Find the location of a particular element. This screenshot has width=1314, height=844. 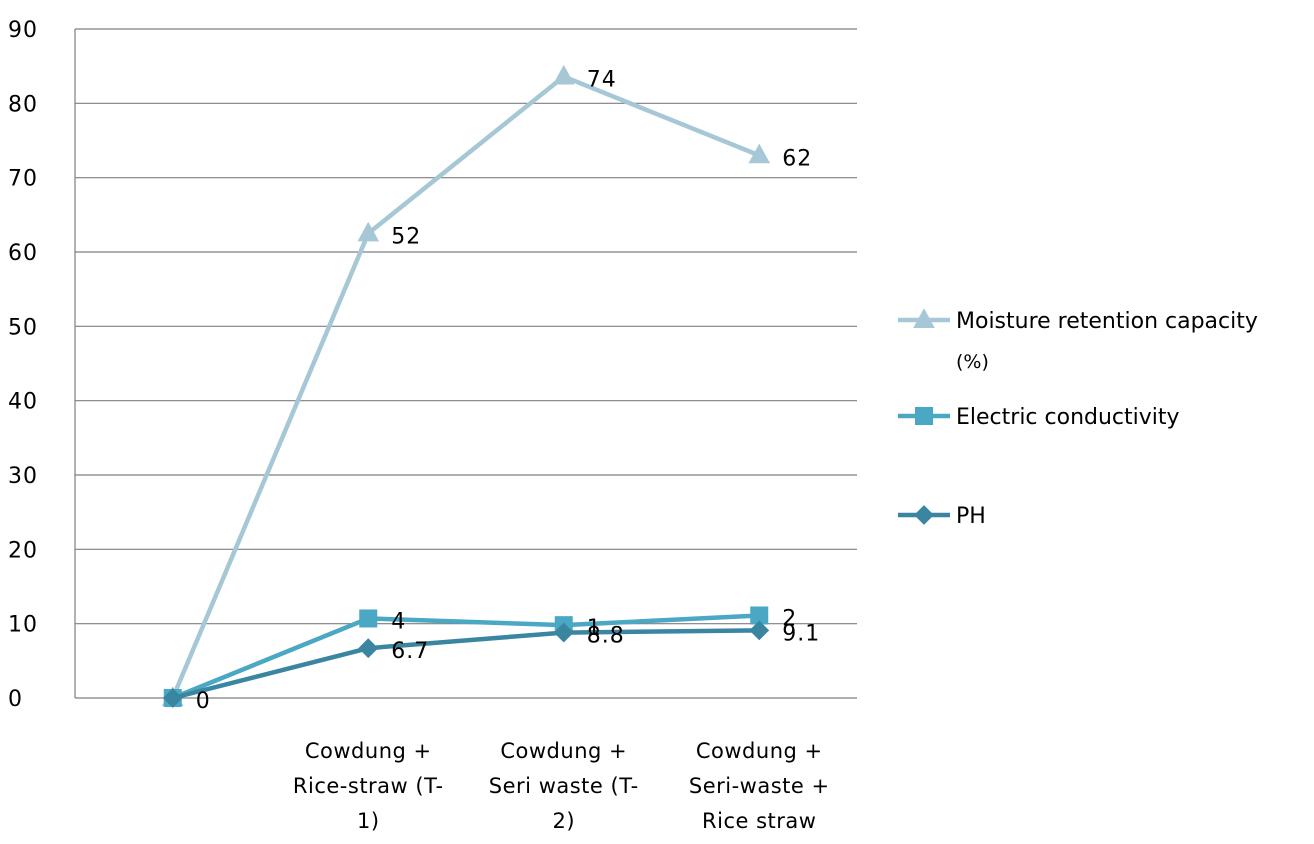

x-category-label: Cowdung + Seri waste (T- 2) is located at coordinates (564, 786).